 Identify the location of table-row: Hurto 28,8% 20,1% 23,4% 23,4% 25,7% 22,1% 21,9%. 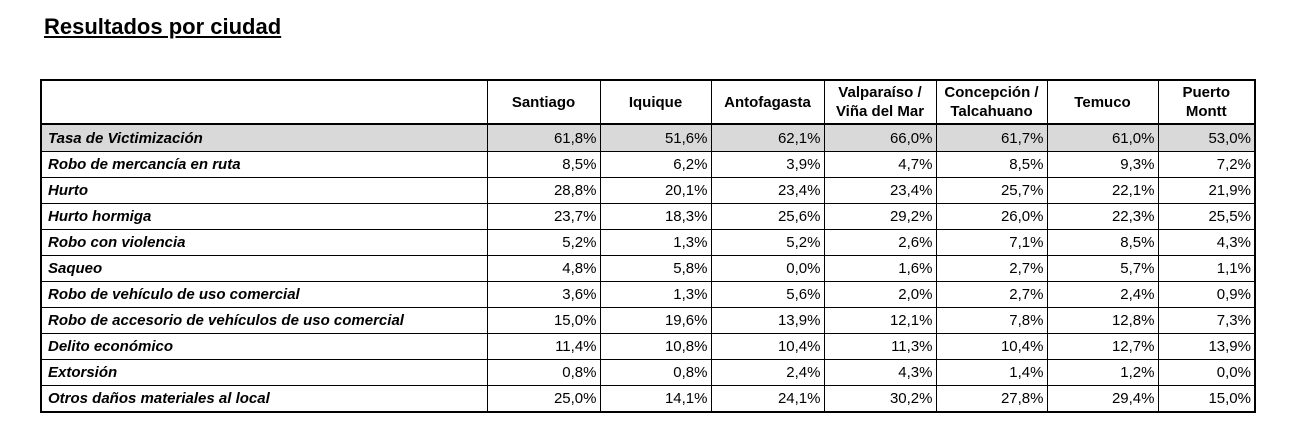
(648, 190).